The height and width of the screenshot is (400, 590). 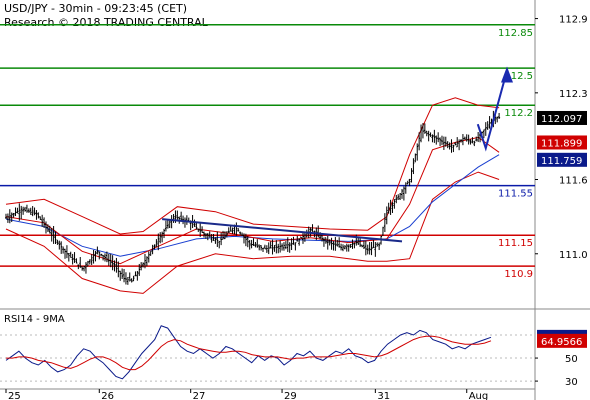 I want to click on level-label: 111.55, so click(x=515, y=194).